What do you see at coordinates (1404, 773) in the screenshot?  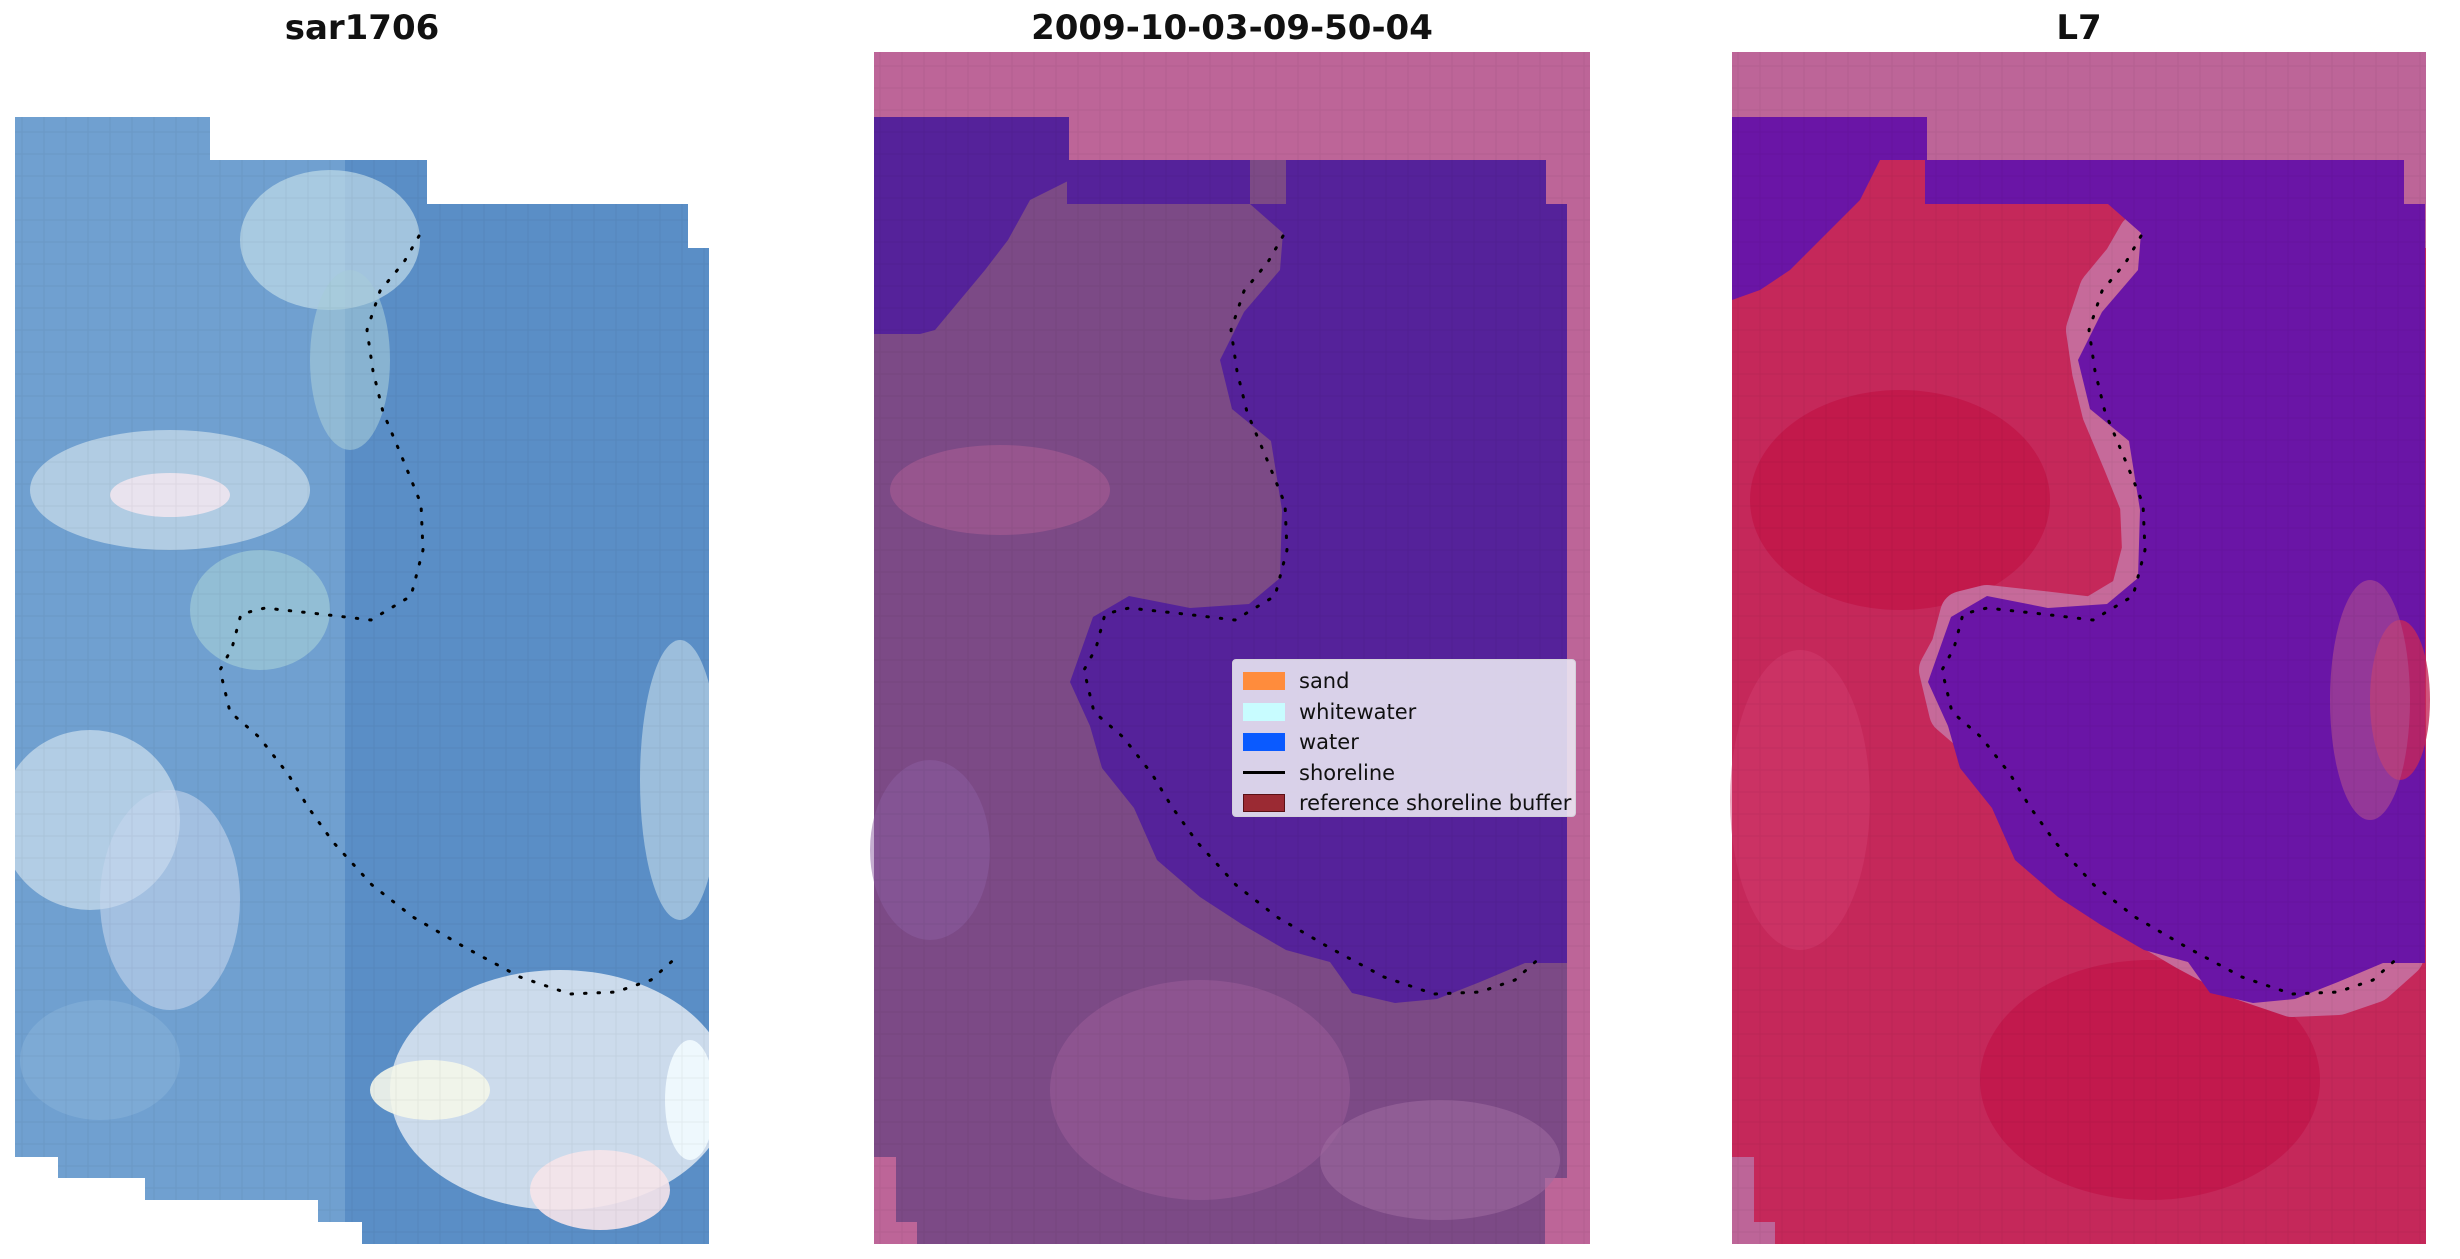 I see `legend-item-shoreline: shoreline` at bounding box center [1404, 773].